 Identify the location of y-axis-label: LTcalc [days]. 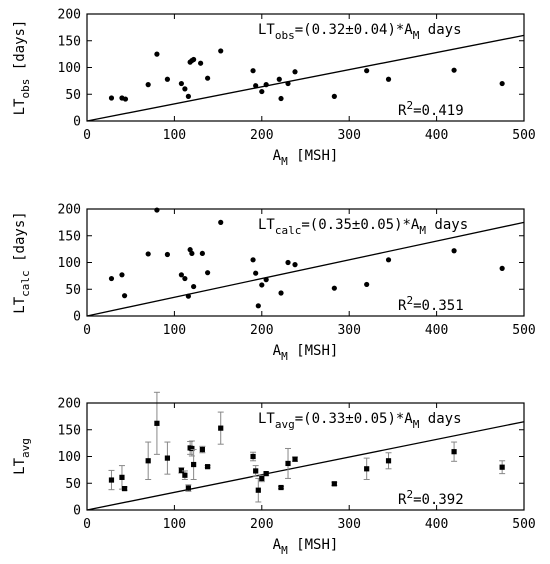
(22, 262).